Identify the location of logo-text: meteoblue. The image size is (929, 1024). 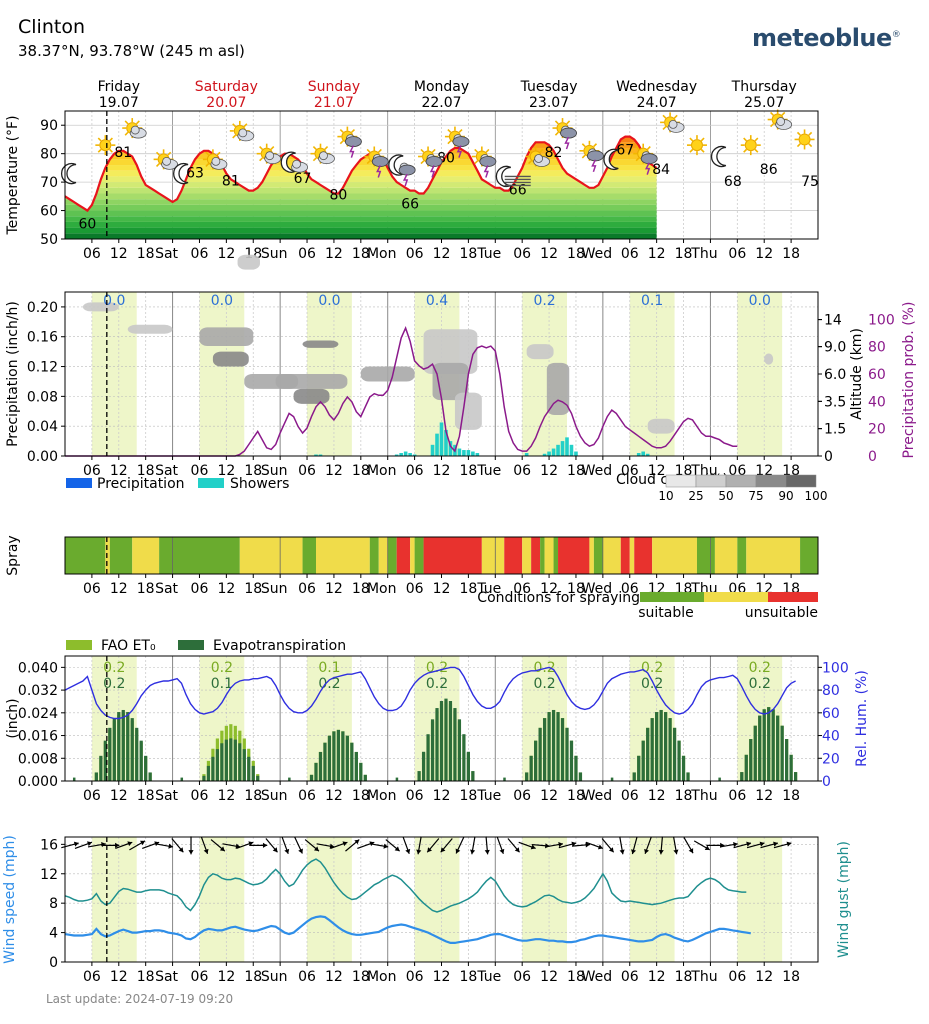
(822, 38).